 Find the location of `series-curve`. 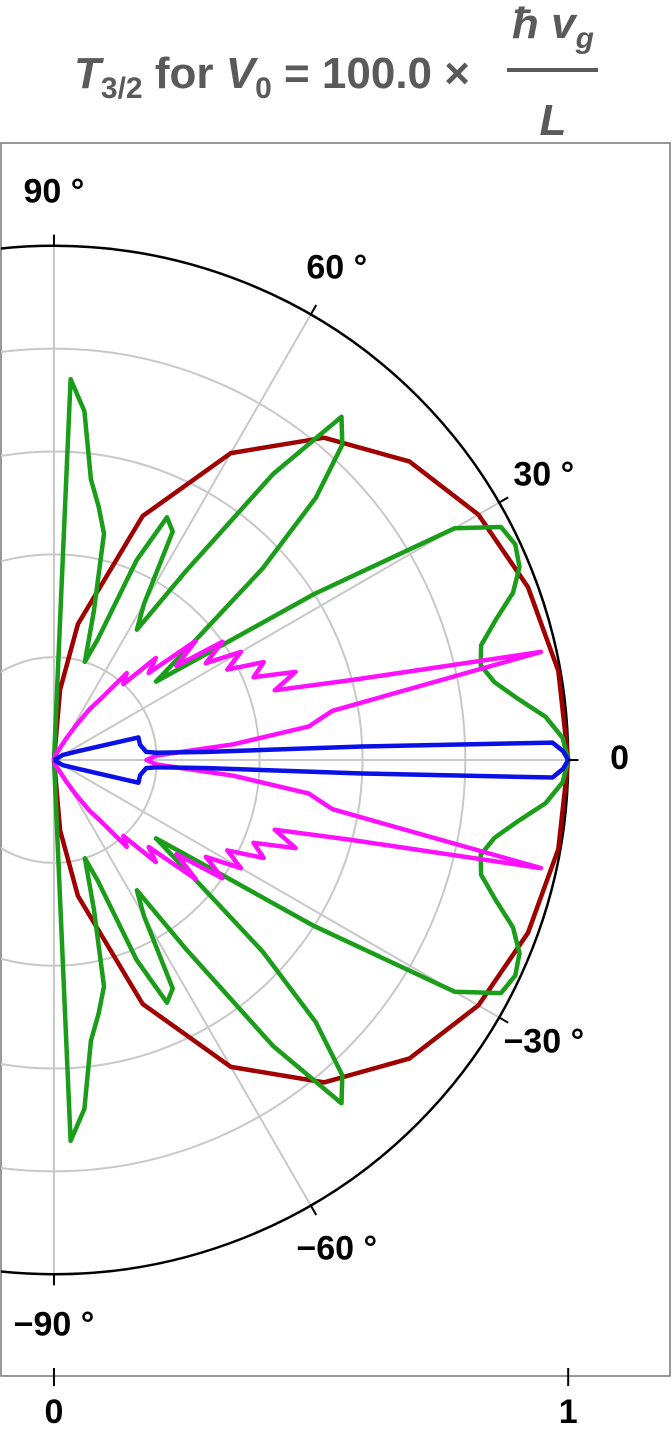

series-curve is located at coordinates (297, 760).